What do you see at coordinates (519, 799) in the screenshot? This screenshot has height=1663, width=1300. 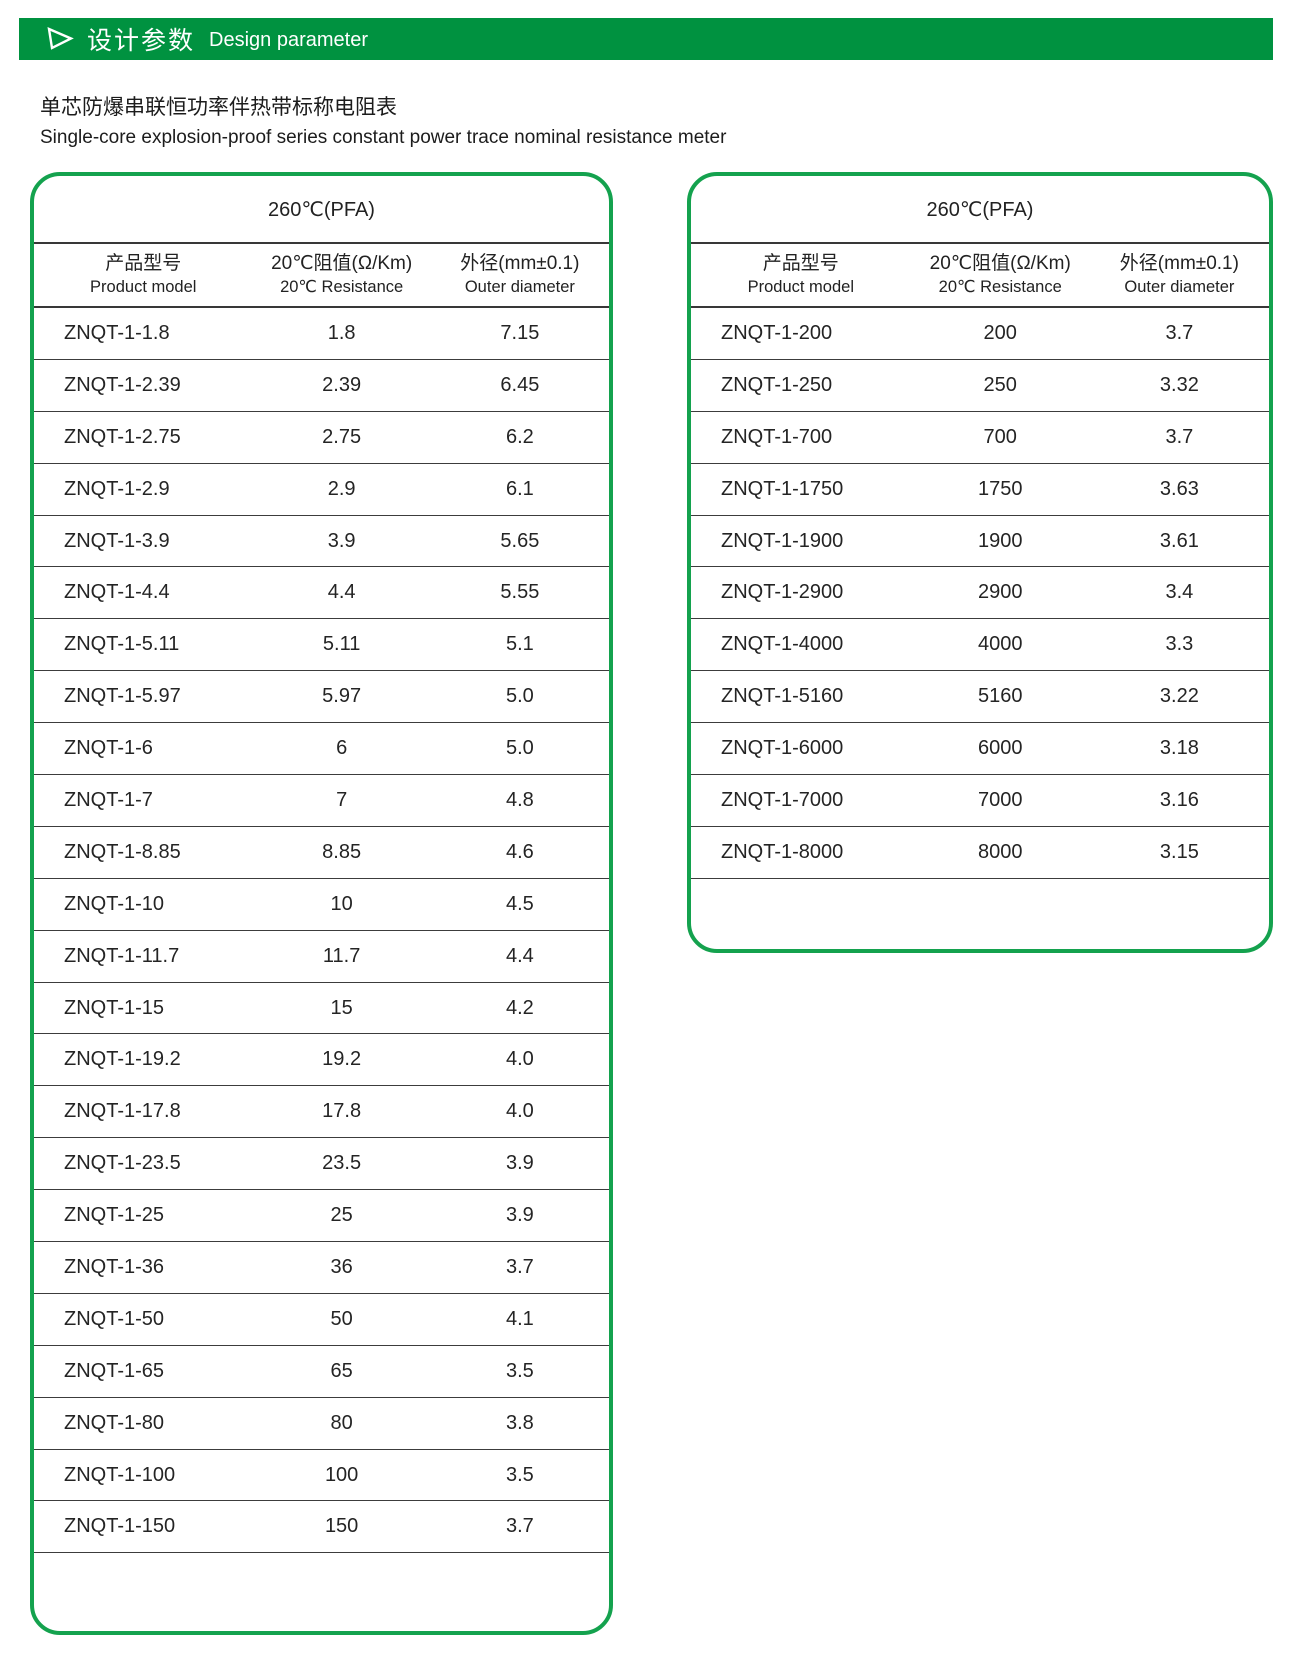 I see `cell-outer-diameter: 4.8` at bounding box center [519, 799].